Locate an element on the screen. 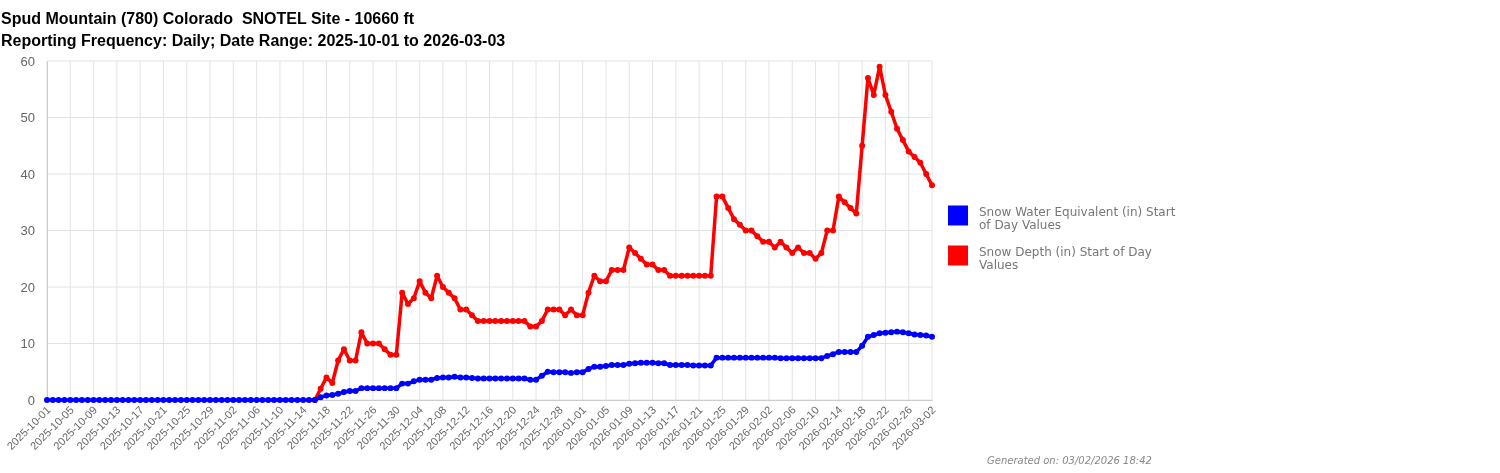 The image size is (1500, 473). y-tick-label: 60 is located at coordinates (27, 61).